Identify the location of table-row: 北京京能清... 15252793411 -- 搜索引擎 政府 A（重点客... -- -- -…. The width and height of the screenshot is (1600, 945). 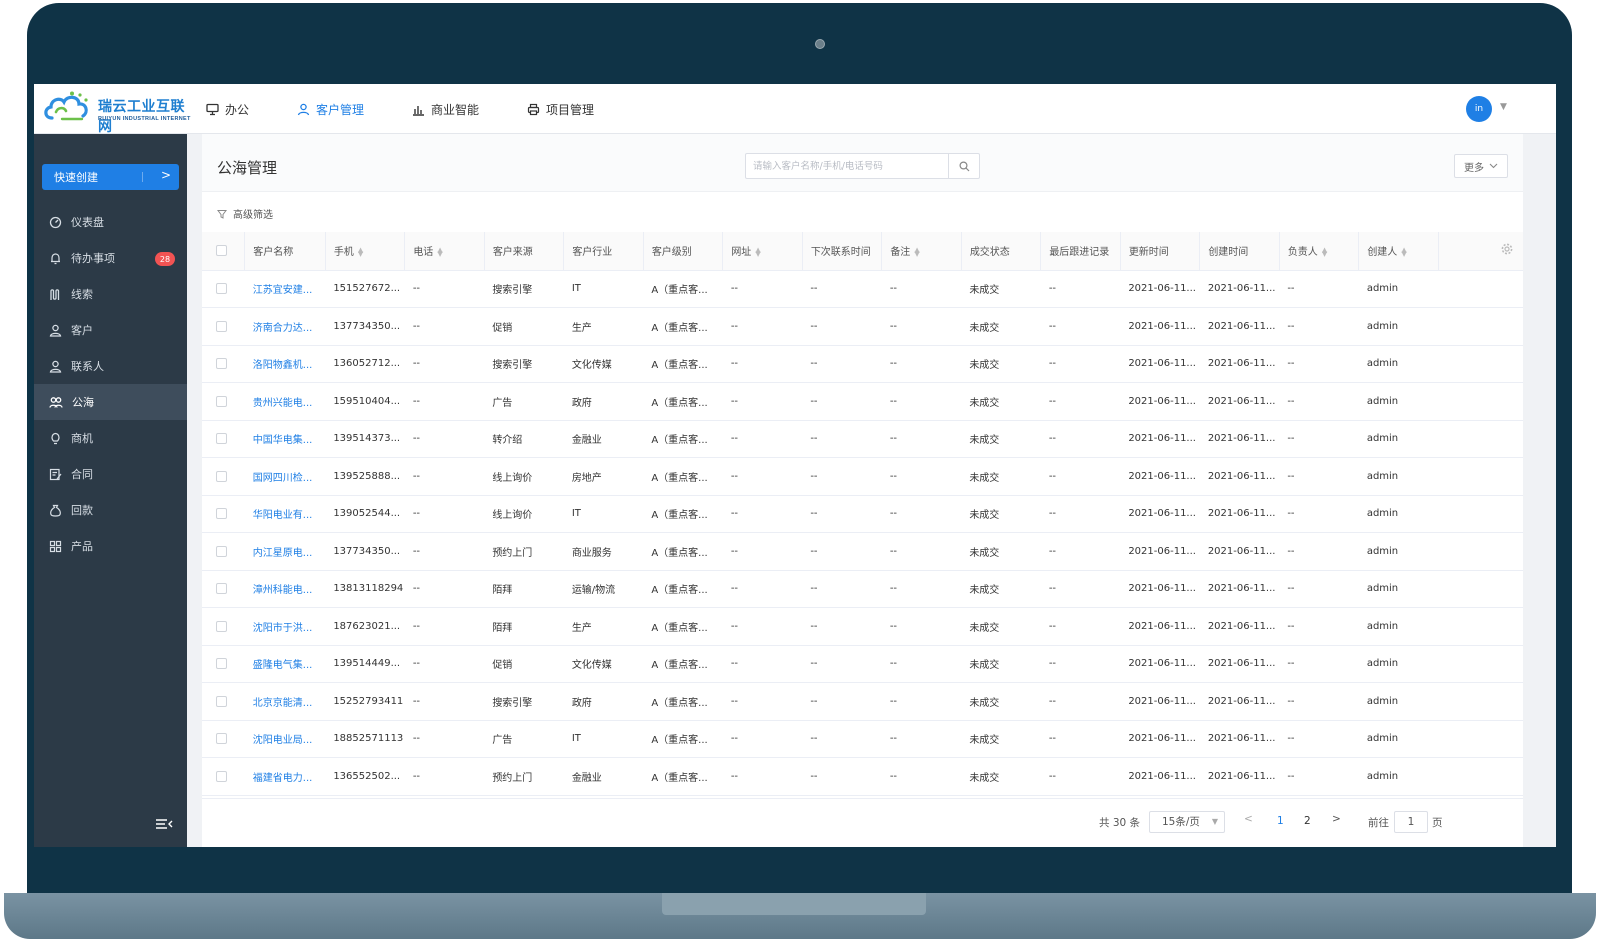
(862, 701).